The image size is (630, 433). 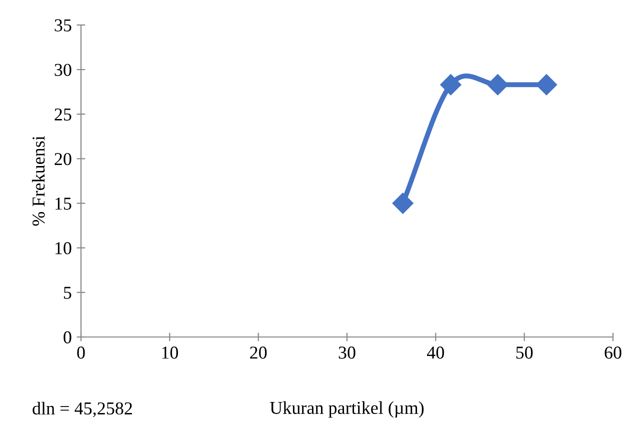 What do you see at coordinates (81, 352) in the screenshot?
I see `x-tick-label: 0` at bounding box center [81, 352].